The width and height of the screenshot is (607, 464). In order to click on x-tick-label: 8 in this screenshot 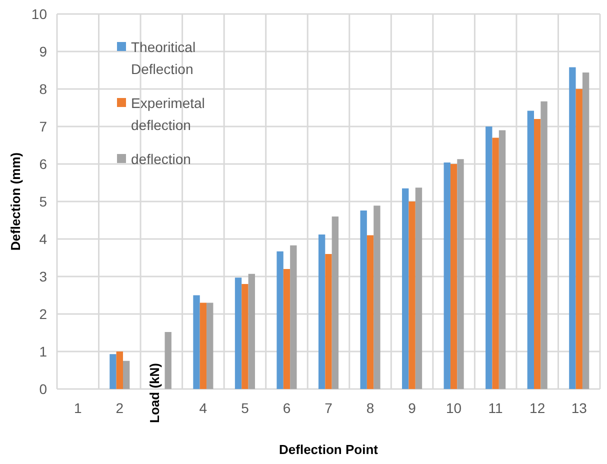, I will do `click(370, 408)`.